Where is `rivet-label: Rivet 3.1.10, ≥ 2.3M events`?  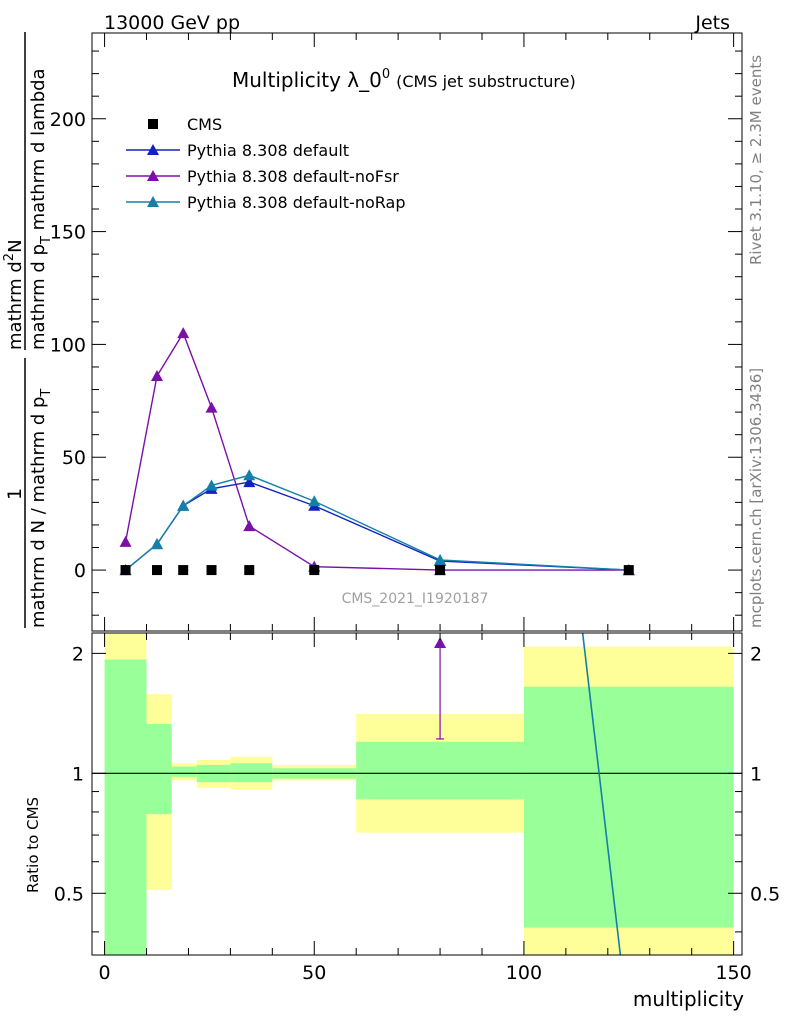 rivet-label: Rivet 3.1.10, ≥ 2.3M events is located at coordinates (756, 160).